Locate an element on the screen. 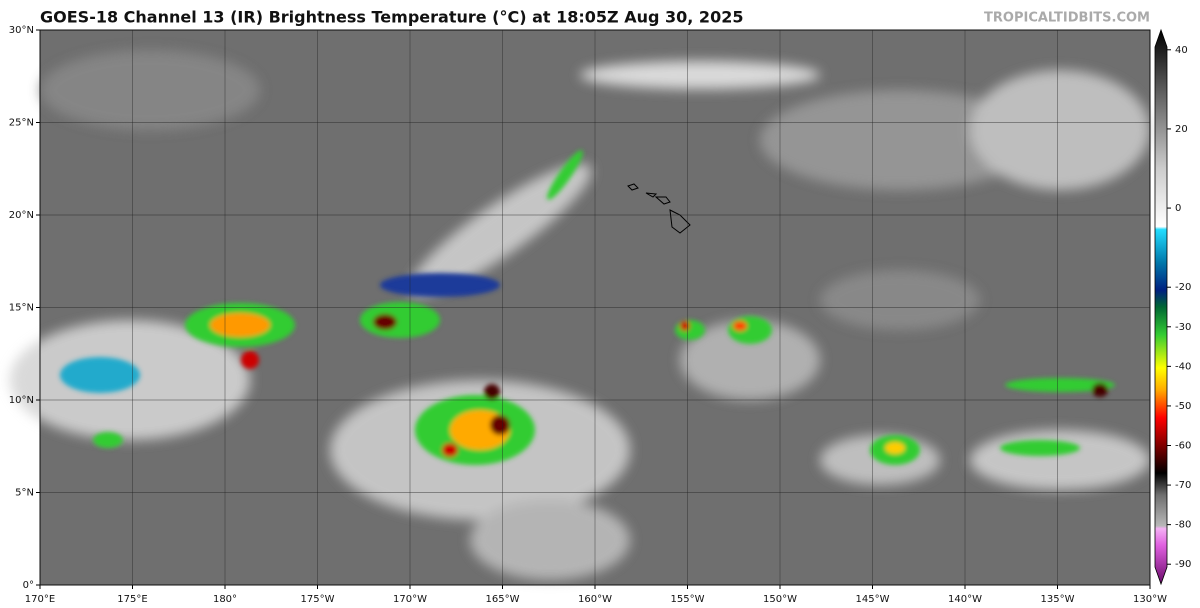 The height and width of the screenshot is (608, 1200). credit: TROPICALTIDBITS.COM is located at coordinates (1067, 18).